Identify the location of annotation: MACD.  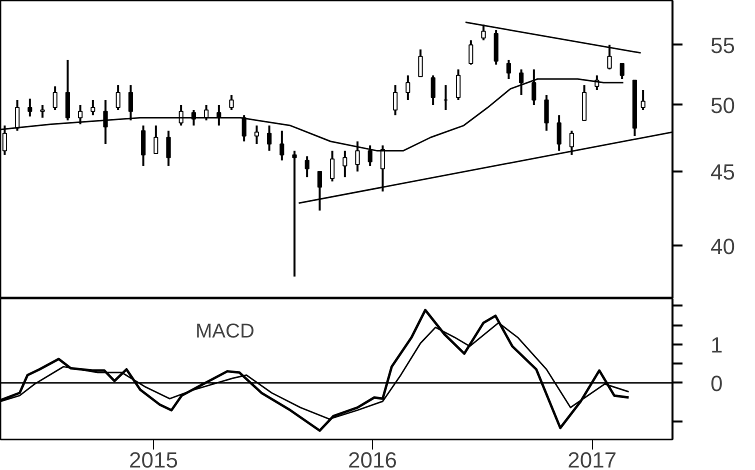
(225, 331).